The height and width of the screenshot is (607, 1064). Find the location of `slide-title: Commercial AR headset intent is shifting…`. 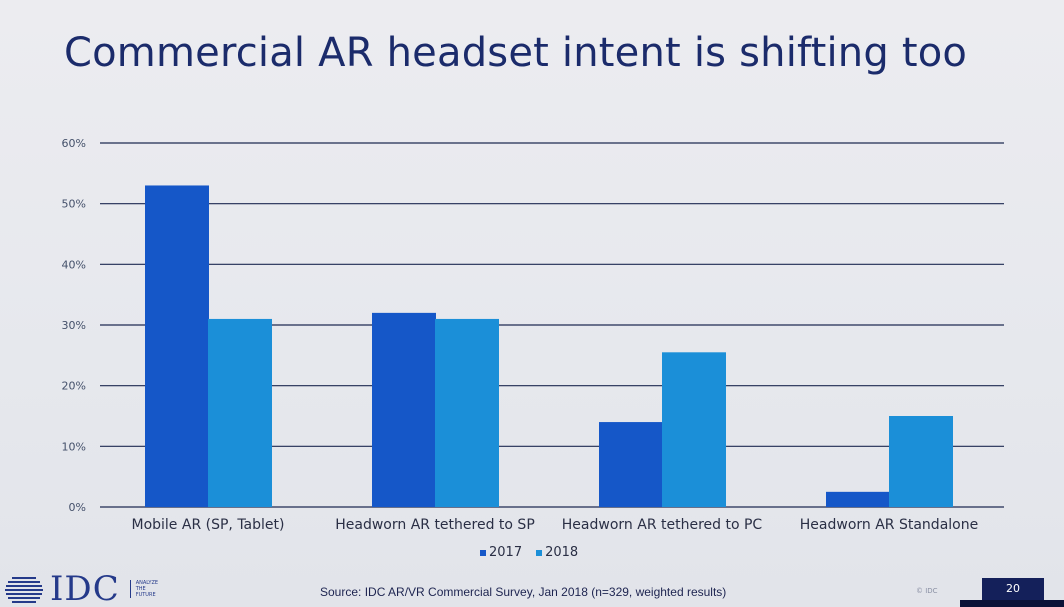

slide-title: Commercial AR headset intent is shifting… is located at coordinates (516, 53).